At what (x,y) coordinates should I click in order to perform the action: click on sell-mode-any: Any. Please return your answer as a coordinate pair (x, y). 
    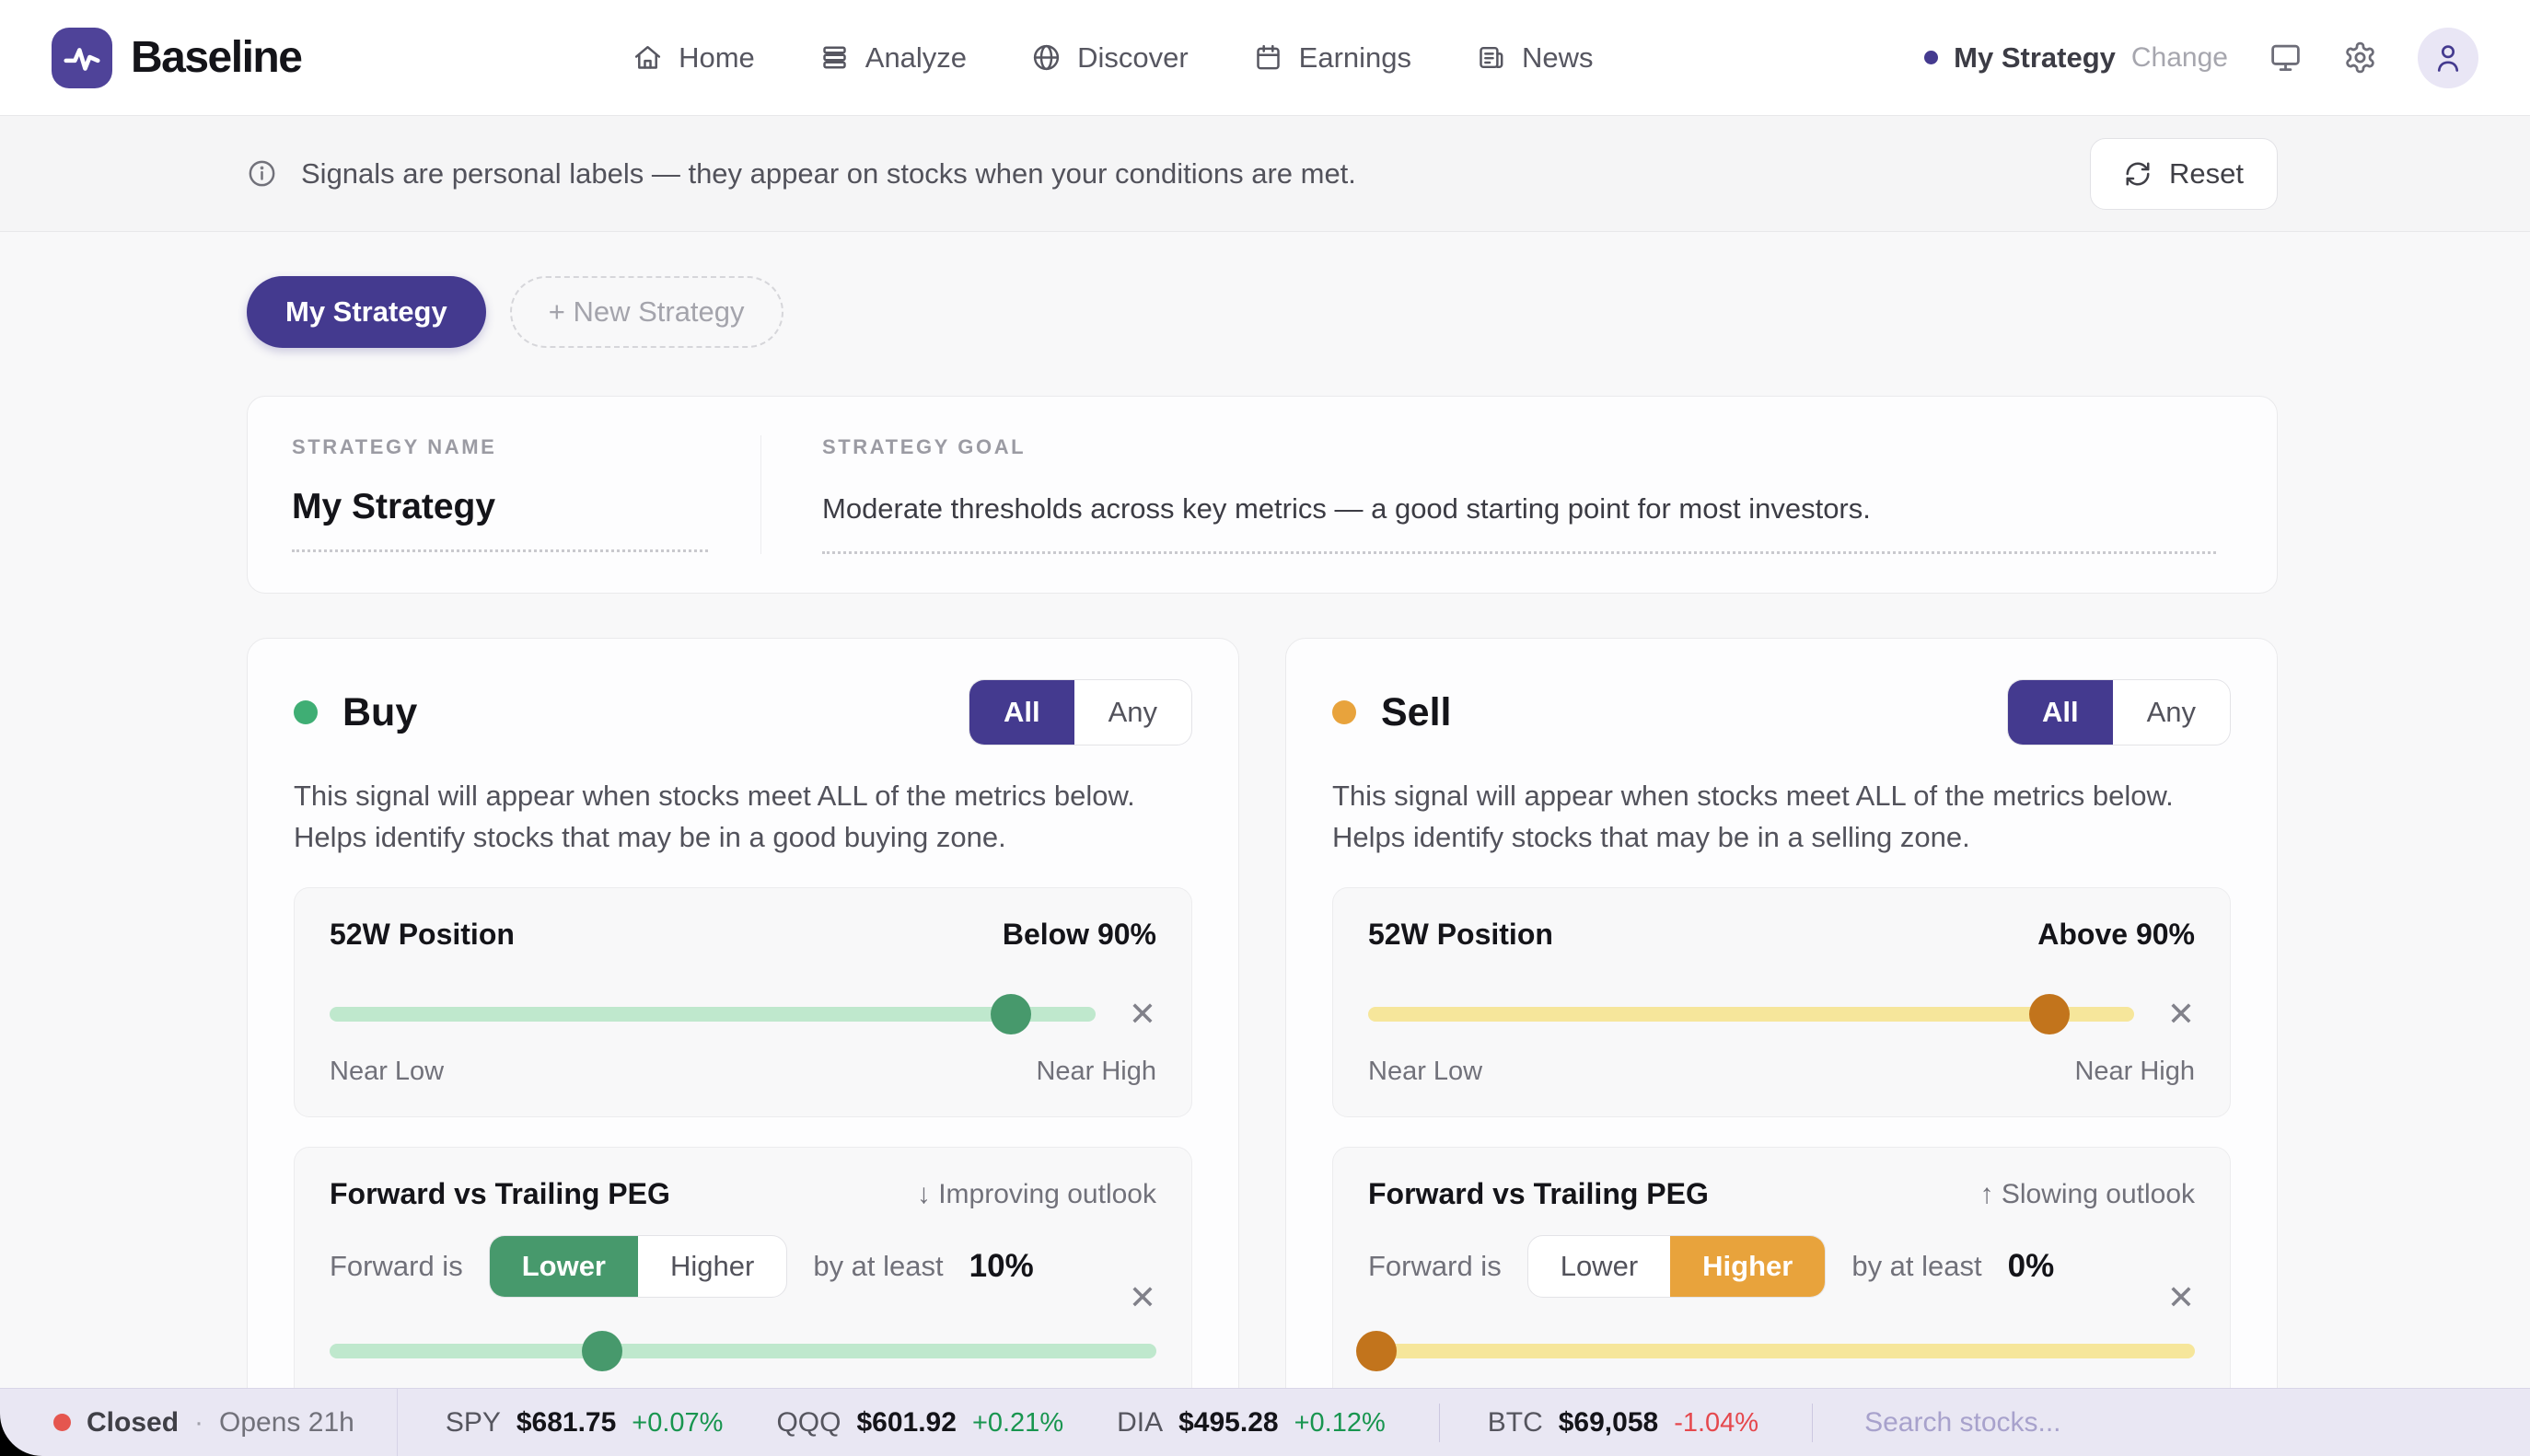
    Looking at the image, I should click on (2171, 712).